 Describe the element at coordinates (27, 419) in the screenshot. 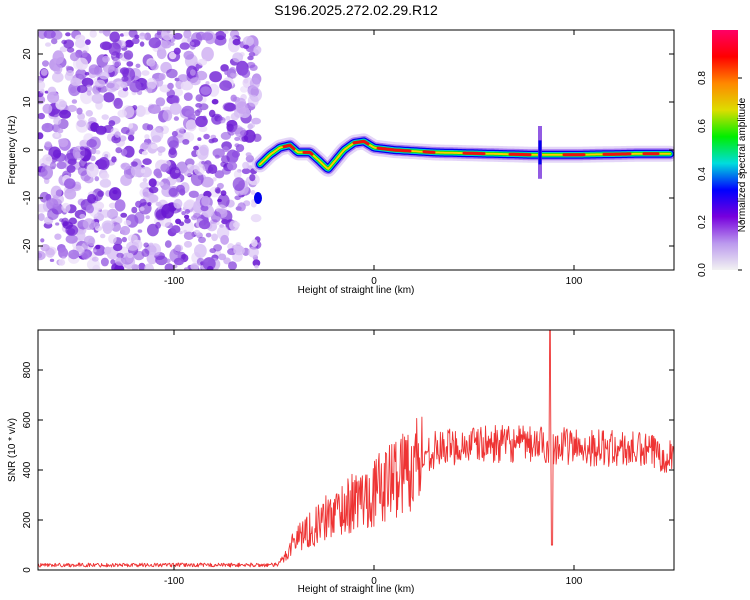

I see `y-tick-label: 600` at that location.